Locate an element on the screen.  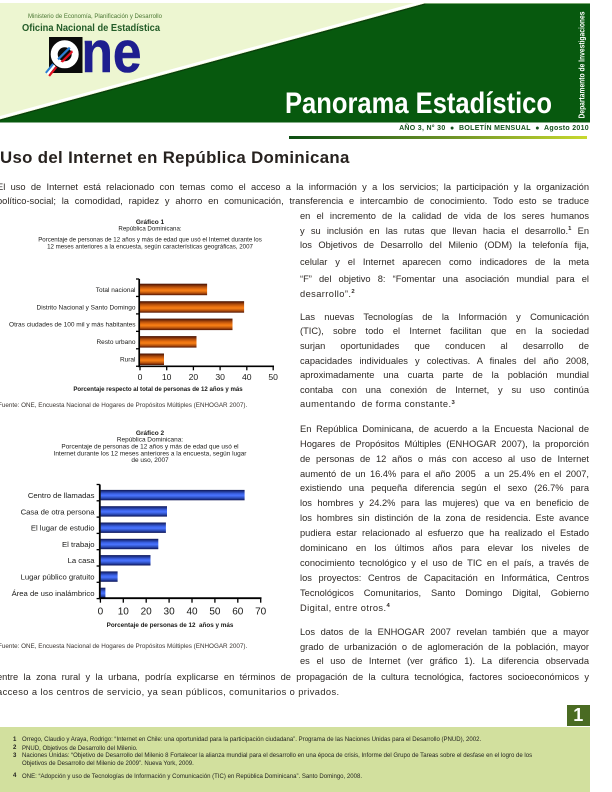
svg-text:Distrito Nacional y Santo Domi: Distrito Nacional y Santo Domingo is located at coordinates (86, 307).